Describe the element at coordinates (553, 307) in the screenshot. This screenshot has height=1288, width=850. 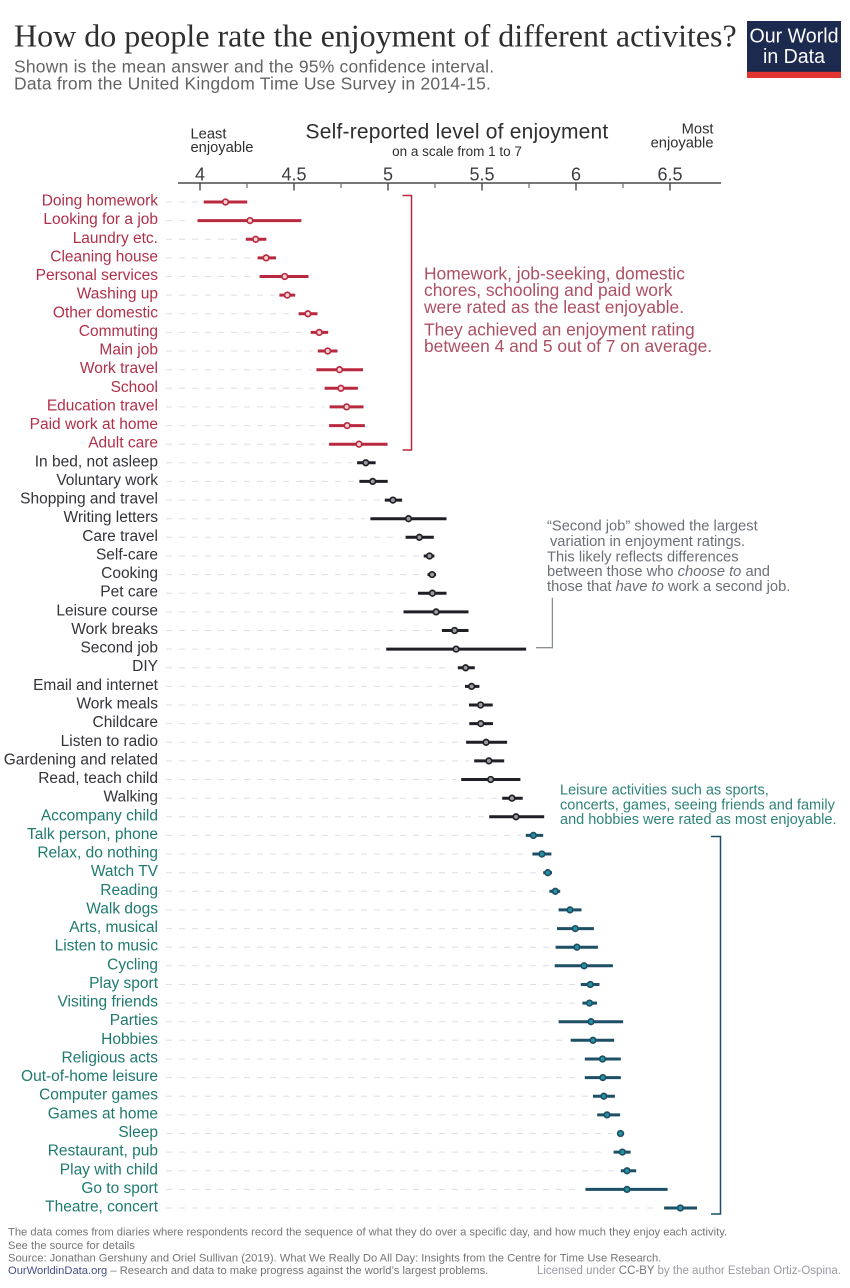
I see `svg-text:were rated as the least enjoya: were rated as the least enjoyable.` at that location.